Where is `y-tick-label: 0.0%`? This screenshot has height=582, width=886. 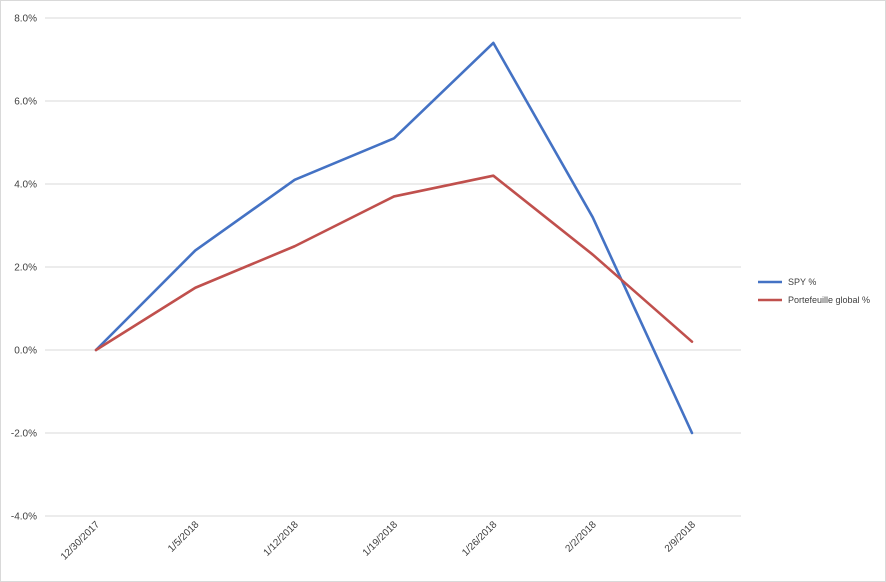 y-tick-label: 0.0% is located at coordinates (25, 351).